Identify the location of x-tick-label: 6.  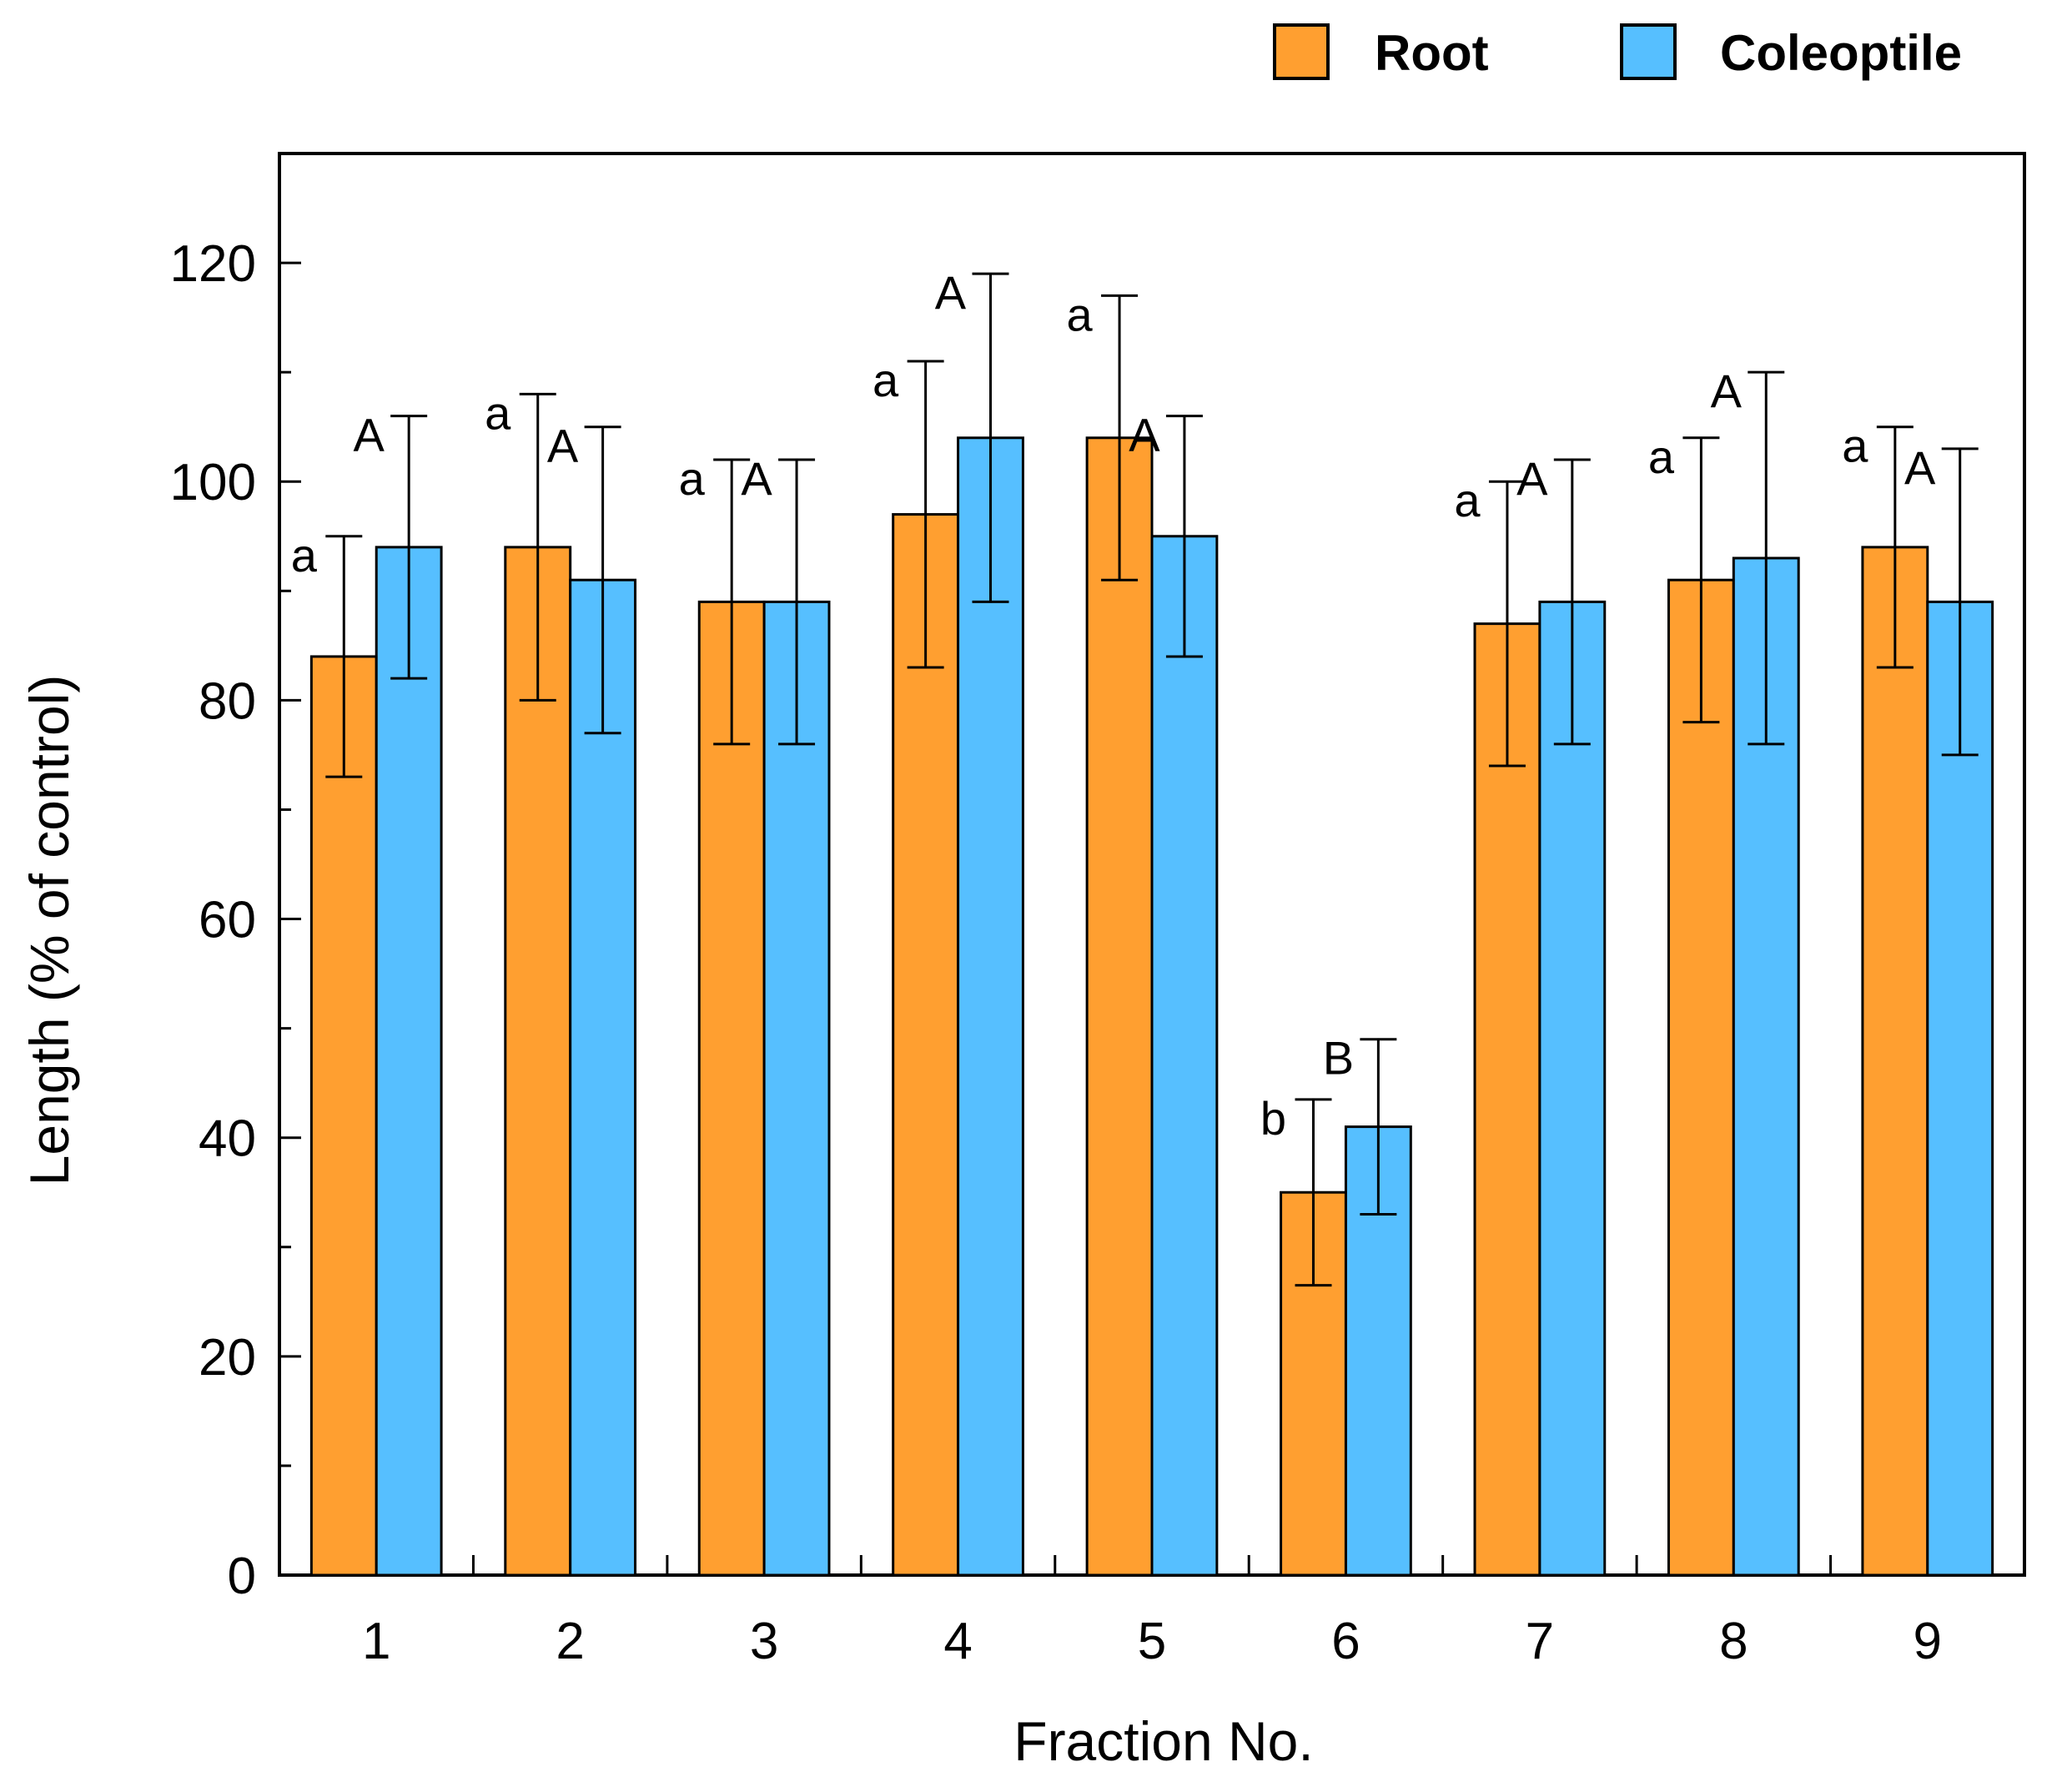
(1345, 1642).